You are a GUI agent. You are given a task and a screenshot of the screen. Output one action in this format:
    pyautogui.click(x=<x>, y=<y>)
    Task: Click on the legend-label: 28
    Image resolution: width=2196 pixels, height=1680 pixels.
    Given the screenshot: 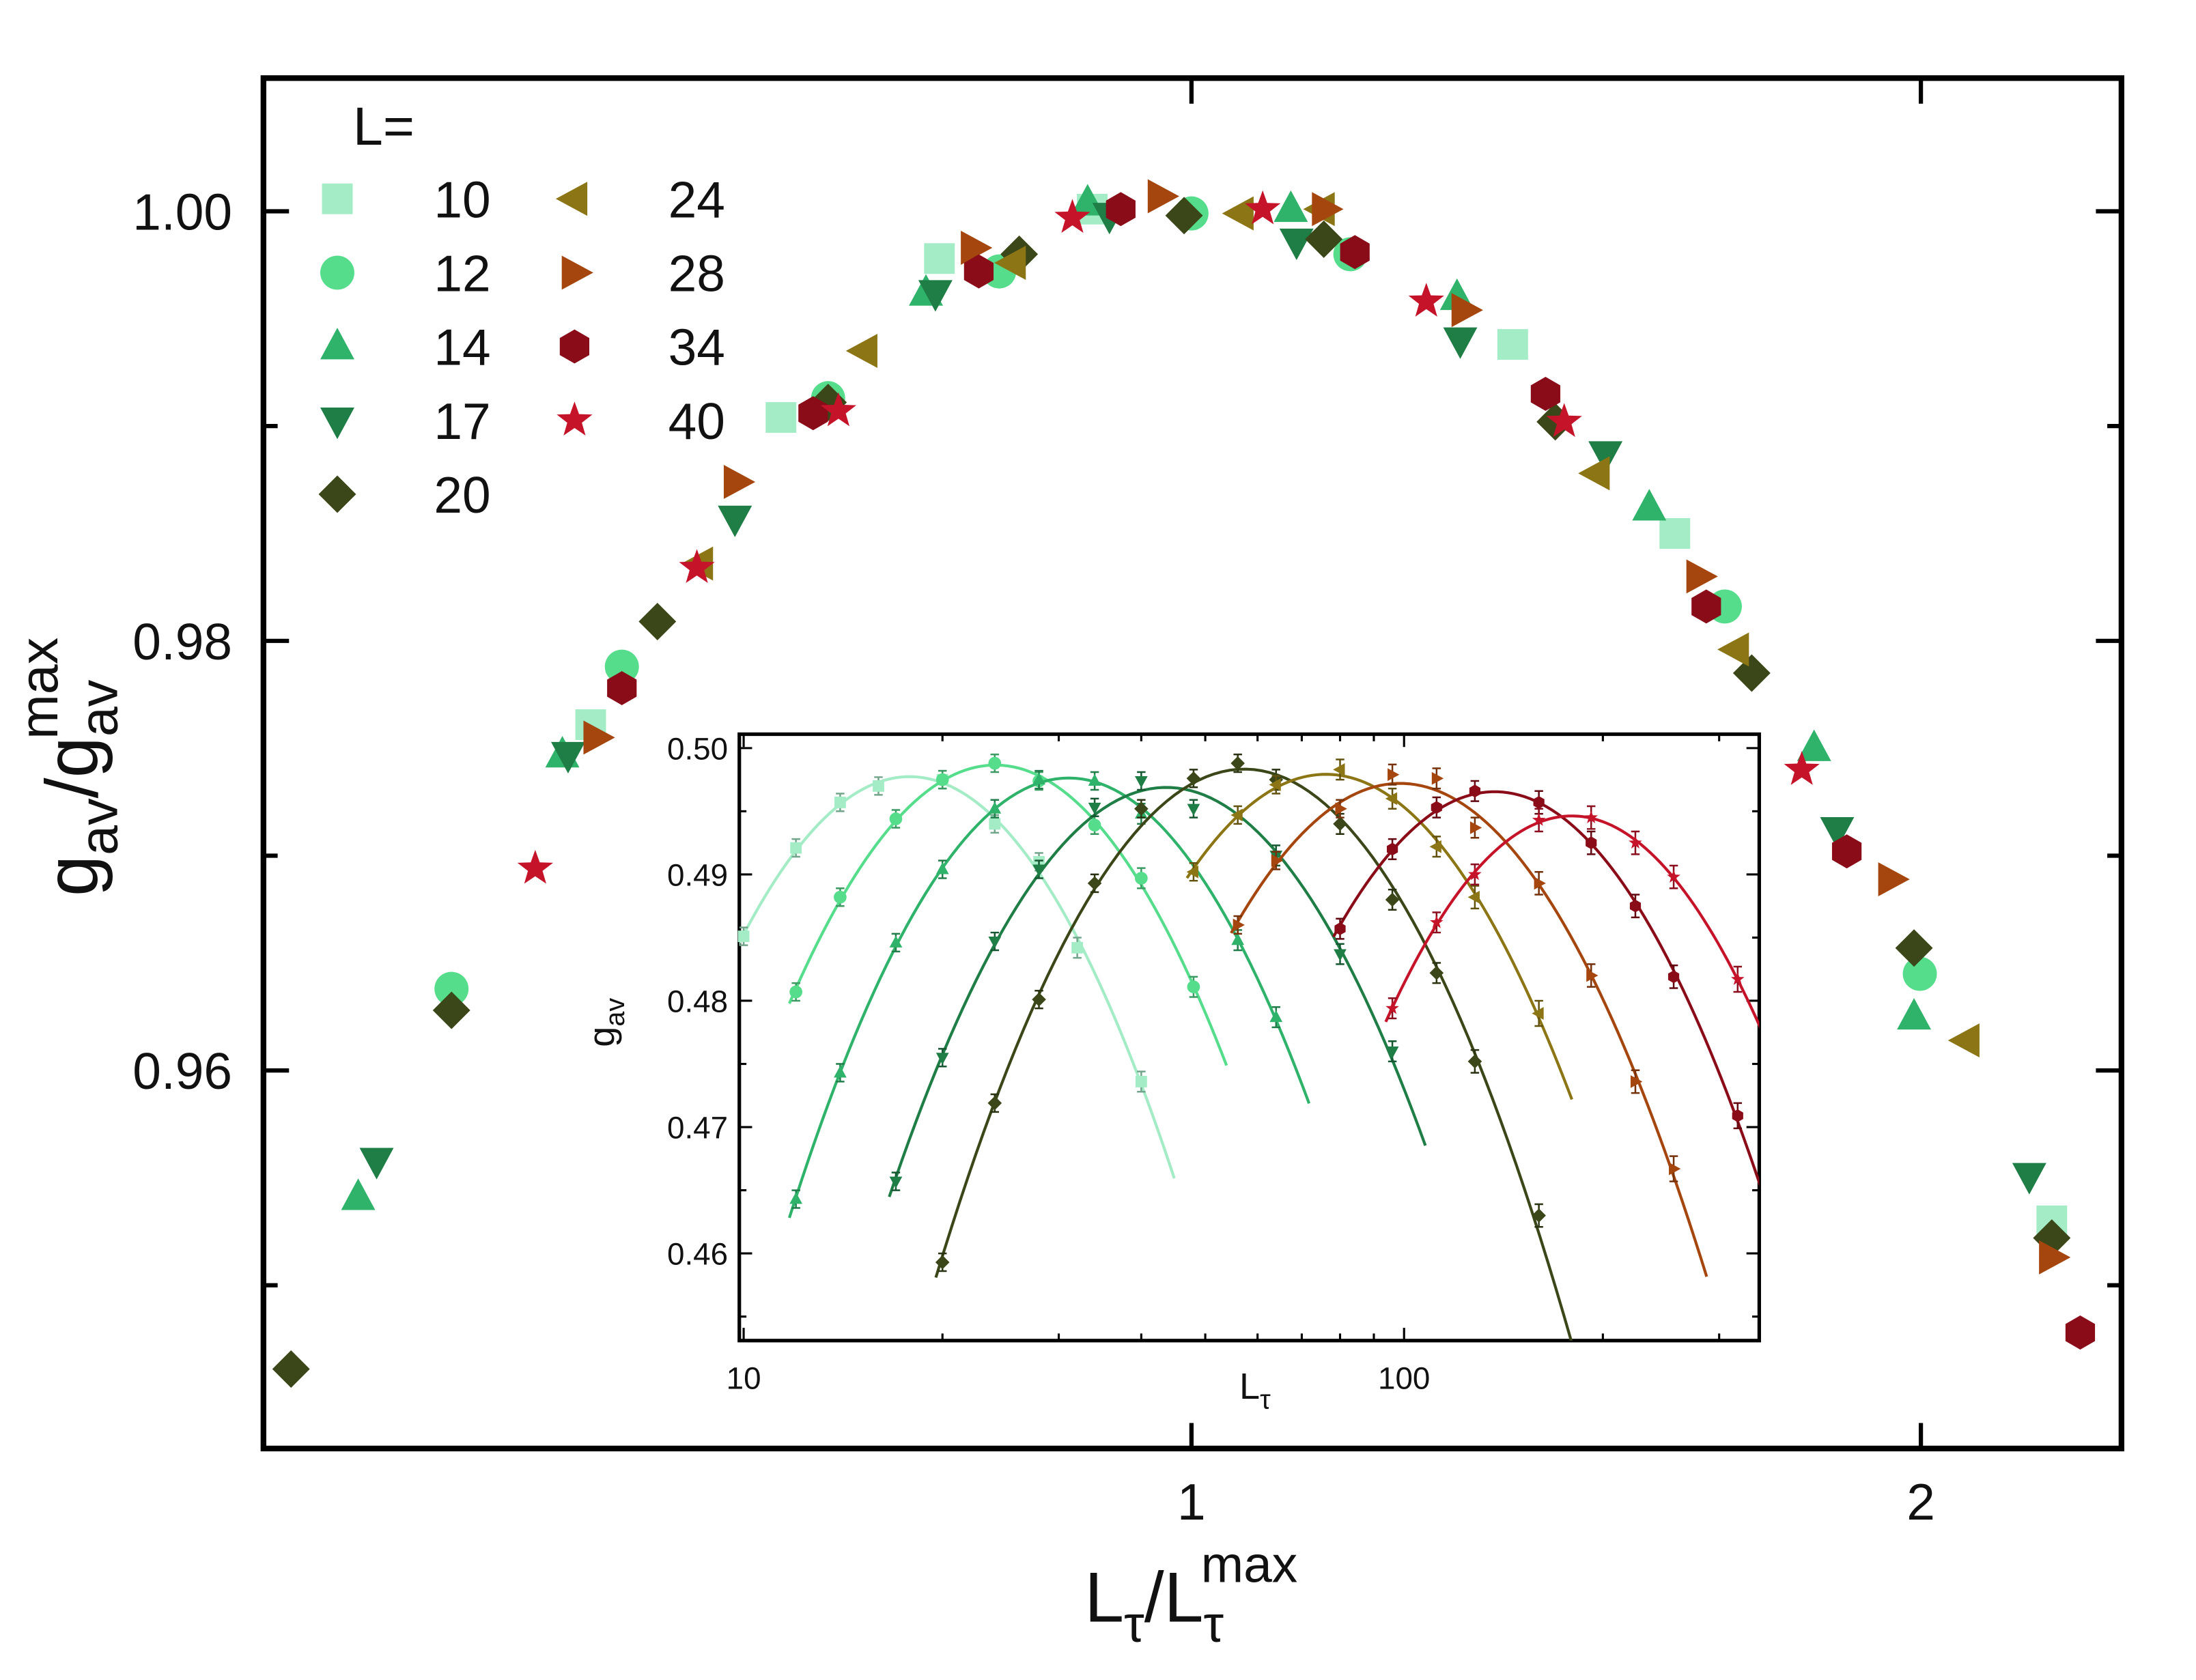 What is the action you would take?
    pyautogui.click(x=697, y=273)
    